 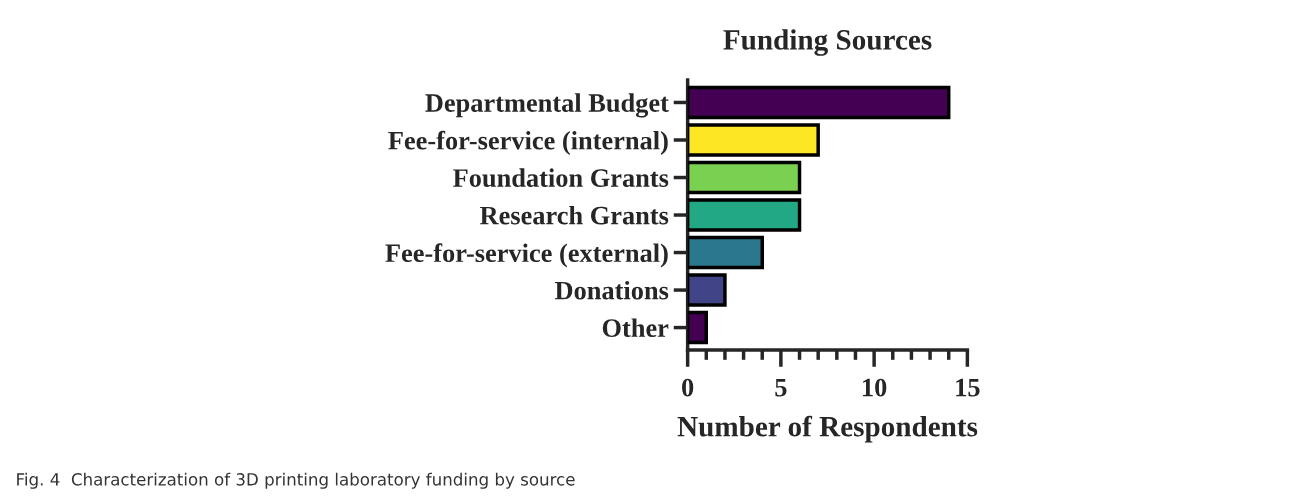 I want to click on x-tick-label: 15, so click(x=968, y=387).